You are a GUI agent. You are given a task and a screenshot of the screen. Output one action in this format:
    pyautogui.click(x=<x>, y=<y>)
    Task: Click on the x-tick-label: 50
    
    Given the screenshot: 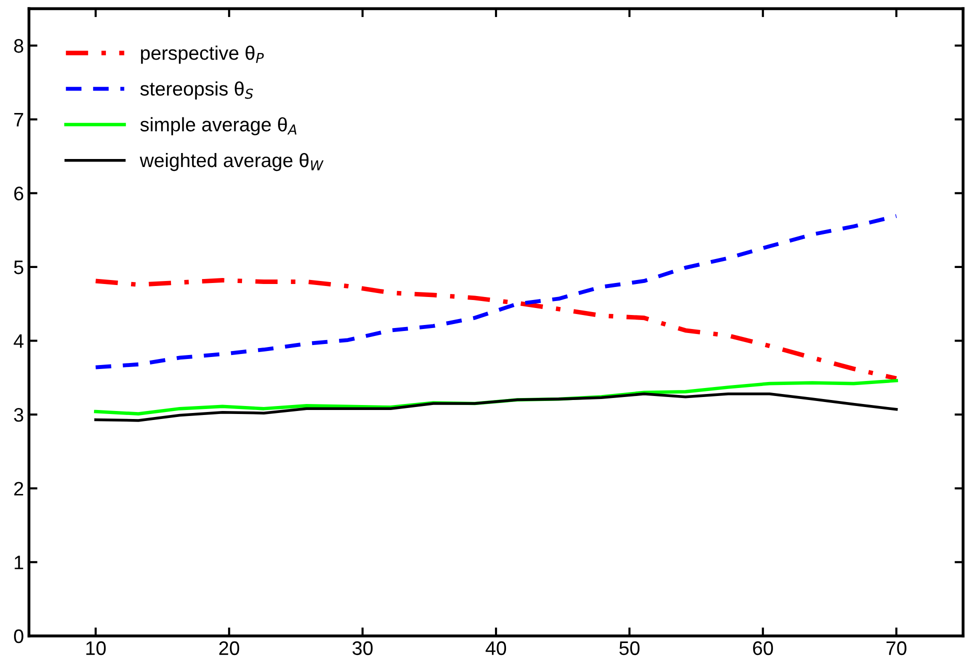 What is the action you would take?
    pyautogui.click(x=629, y=648)
    